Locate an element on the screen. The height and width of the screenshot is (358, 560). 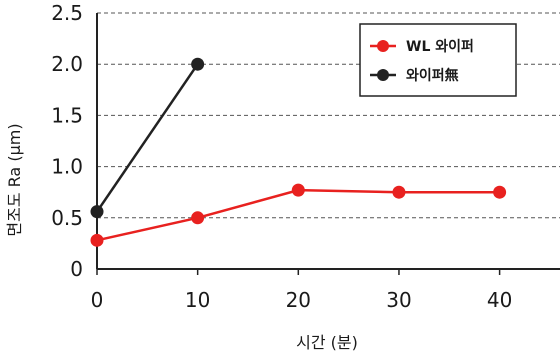
legend-label-wl-wiper: WL 와이퍼 is located at coordinates (440, 46).